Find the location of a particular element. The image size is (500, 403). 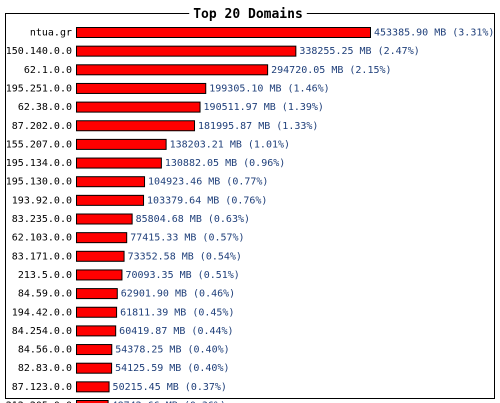

category-label: 150.140.0.0 is located at coordinates (39, 51).